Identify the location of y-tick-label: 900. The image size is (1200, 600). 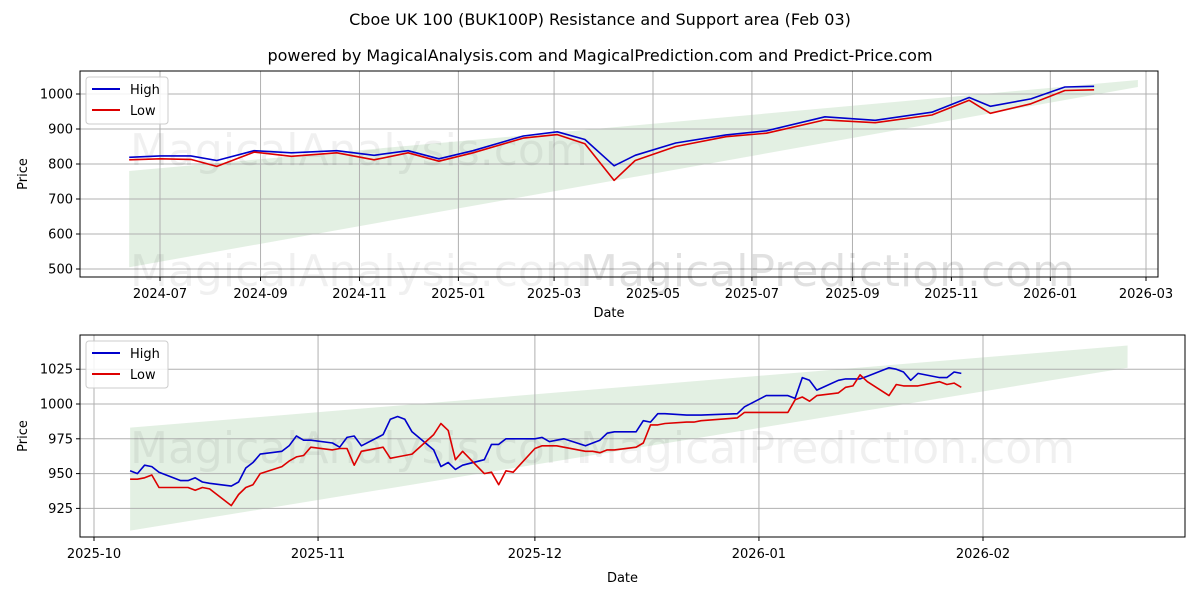
(60, 130).